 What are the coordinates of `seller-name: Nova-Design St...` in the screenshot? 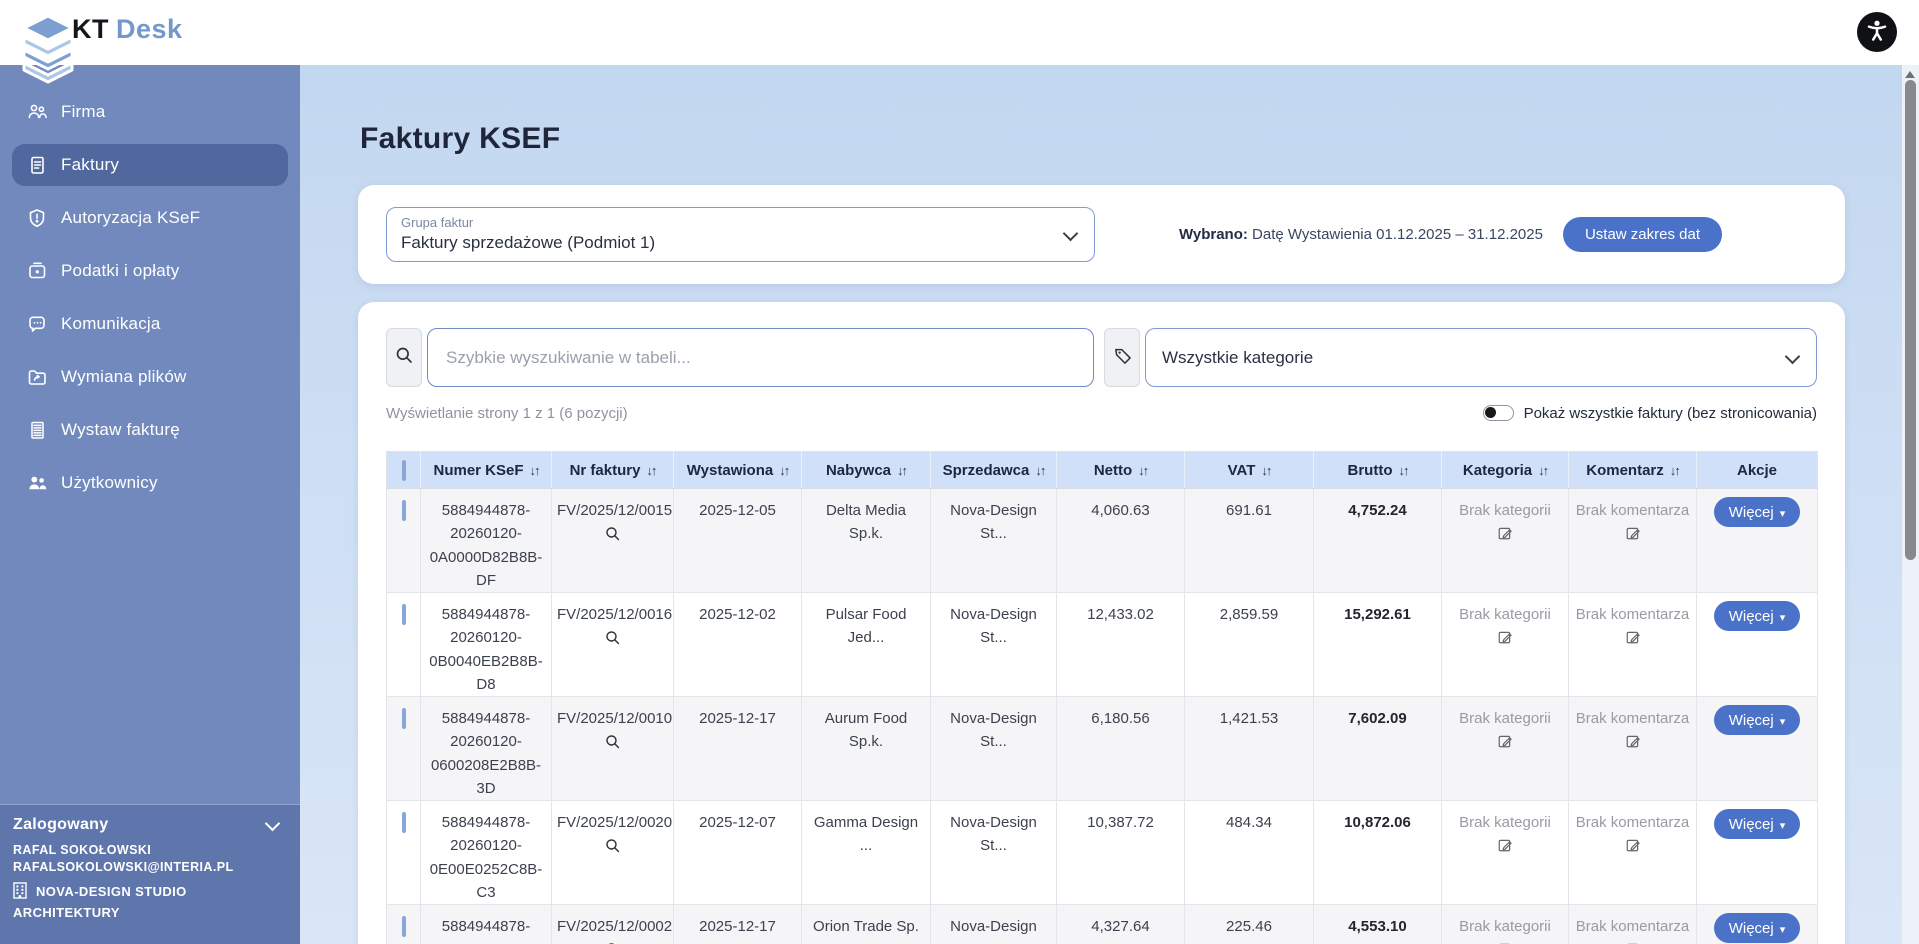 It's located at (993, 931).